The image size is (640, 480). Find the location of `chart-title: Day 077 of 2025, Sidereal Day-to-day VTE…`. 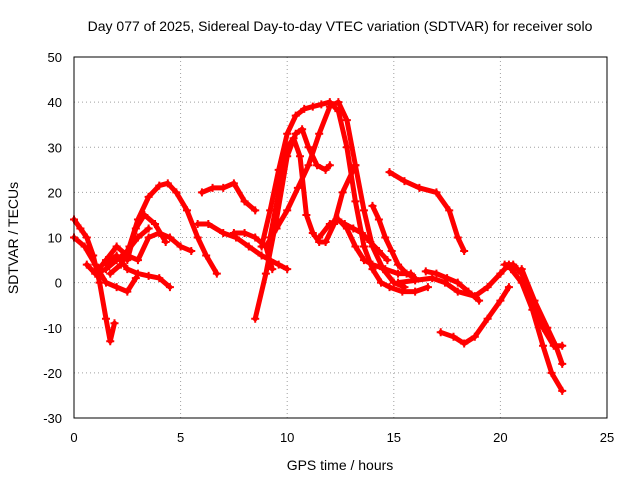

chart-title: Day 077 of 2025, Sidereal Day-to-day VTE… is located at coordinates (340, 26).